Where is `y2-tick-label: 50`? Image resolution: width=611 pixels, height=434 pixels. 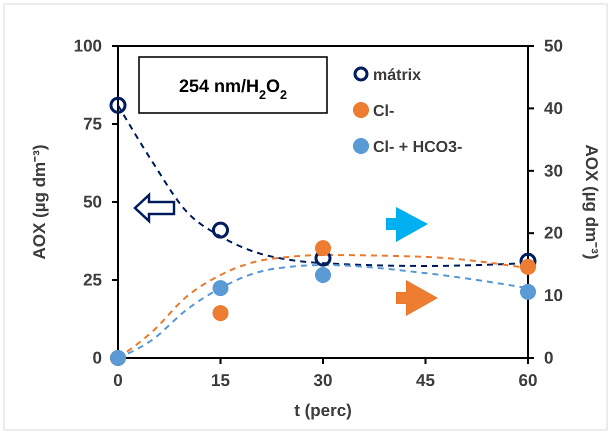
y2-tick-label: 50 is located at coordinates (553, 46).